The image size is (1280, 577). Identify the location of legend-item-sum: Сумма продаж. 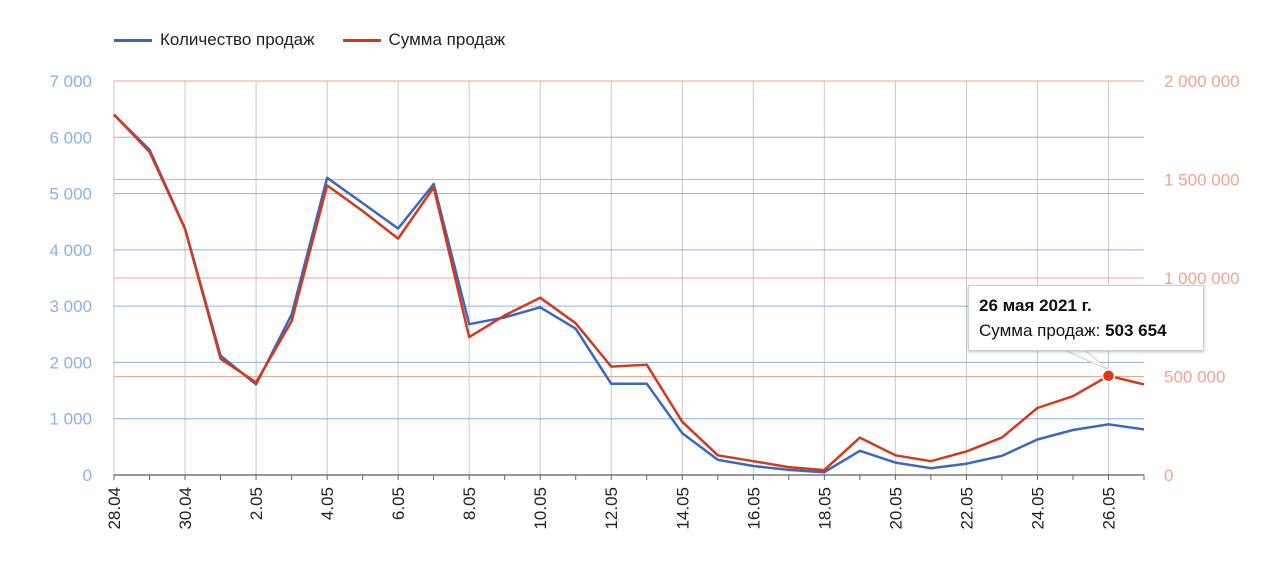
(424, 40).